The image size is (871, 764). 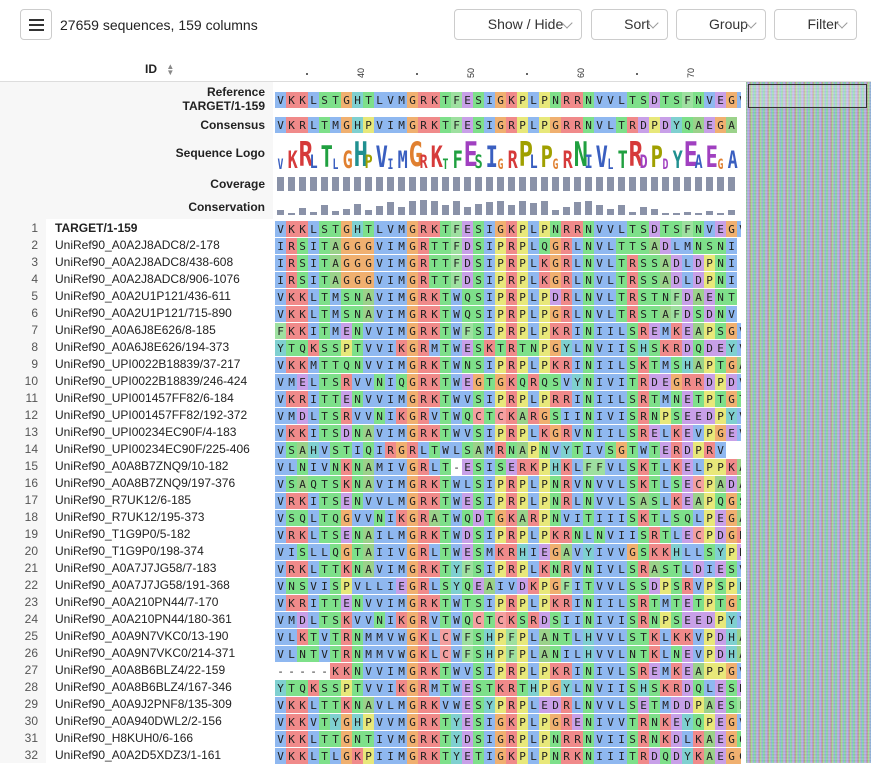 I want to click on sort-button: Sort, so click(x=629, y=24).